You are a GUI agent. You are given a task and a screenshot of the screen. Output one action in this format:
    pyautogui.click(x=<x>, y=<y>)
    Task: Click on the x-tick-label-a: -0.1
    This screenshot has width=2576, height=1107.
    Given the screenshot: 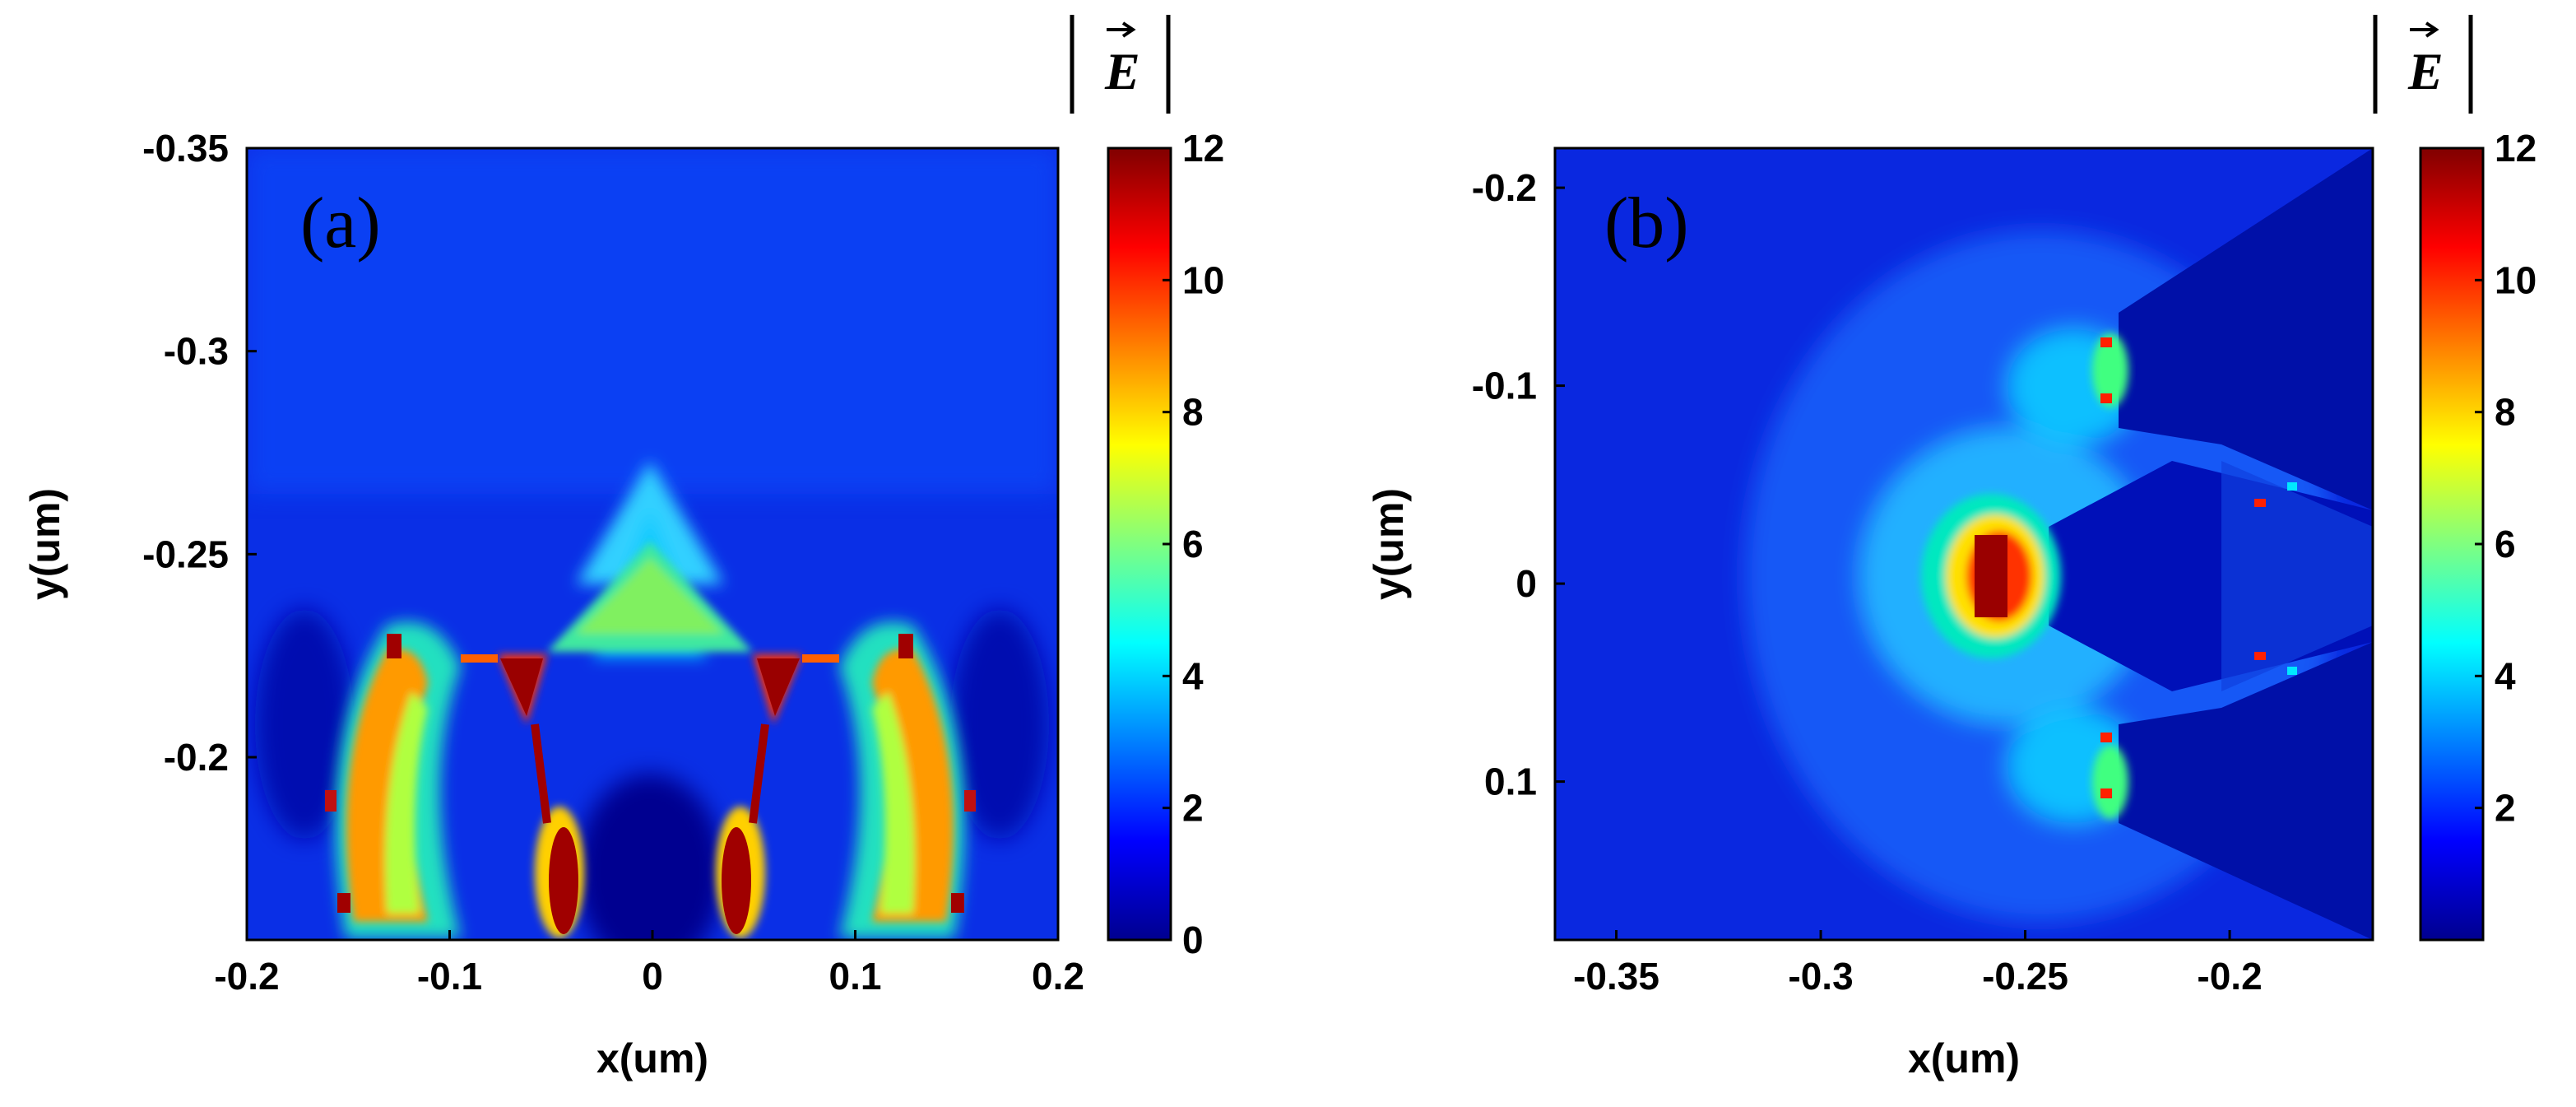 What is the action you would take?
    pyautogui.click(x=449, y=977)
    